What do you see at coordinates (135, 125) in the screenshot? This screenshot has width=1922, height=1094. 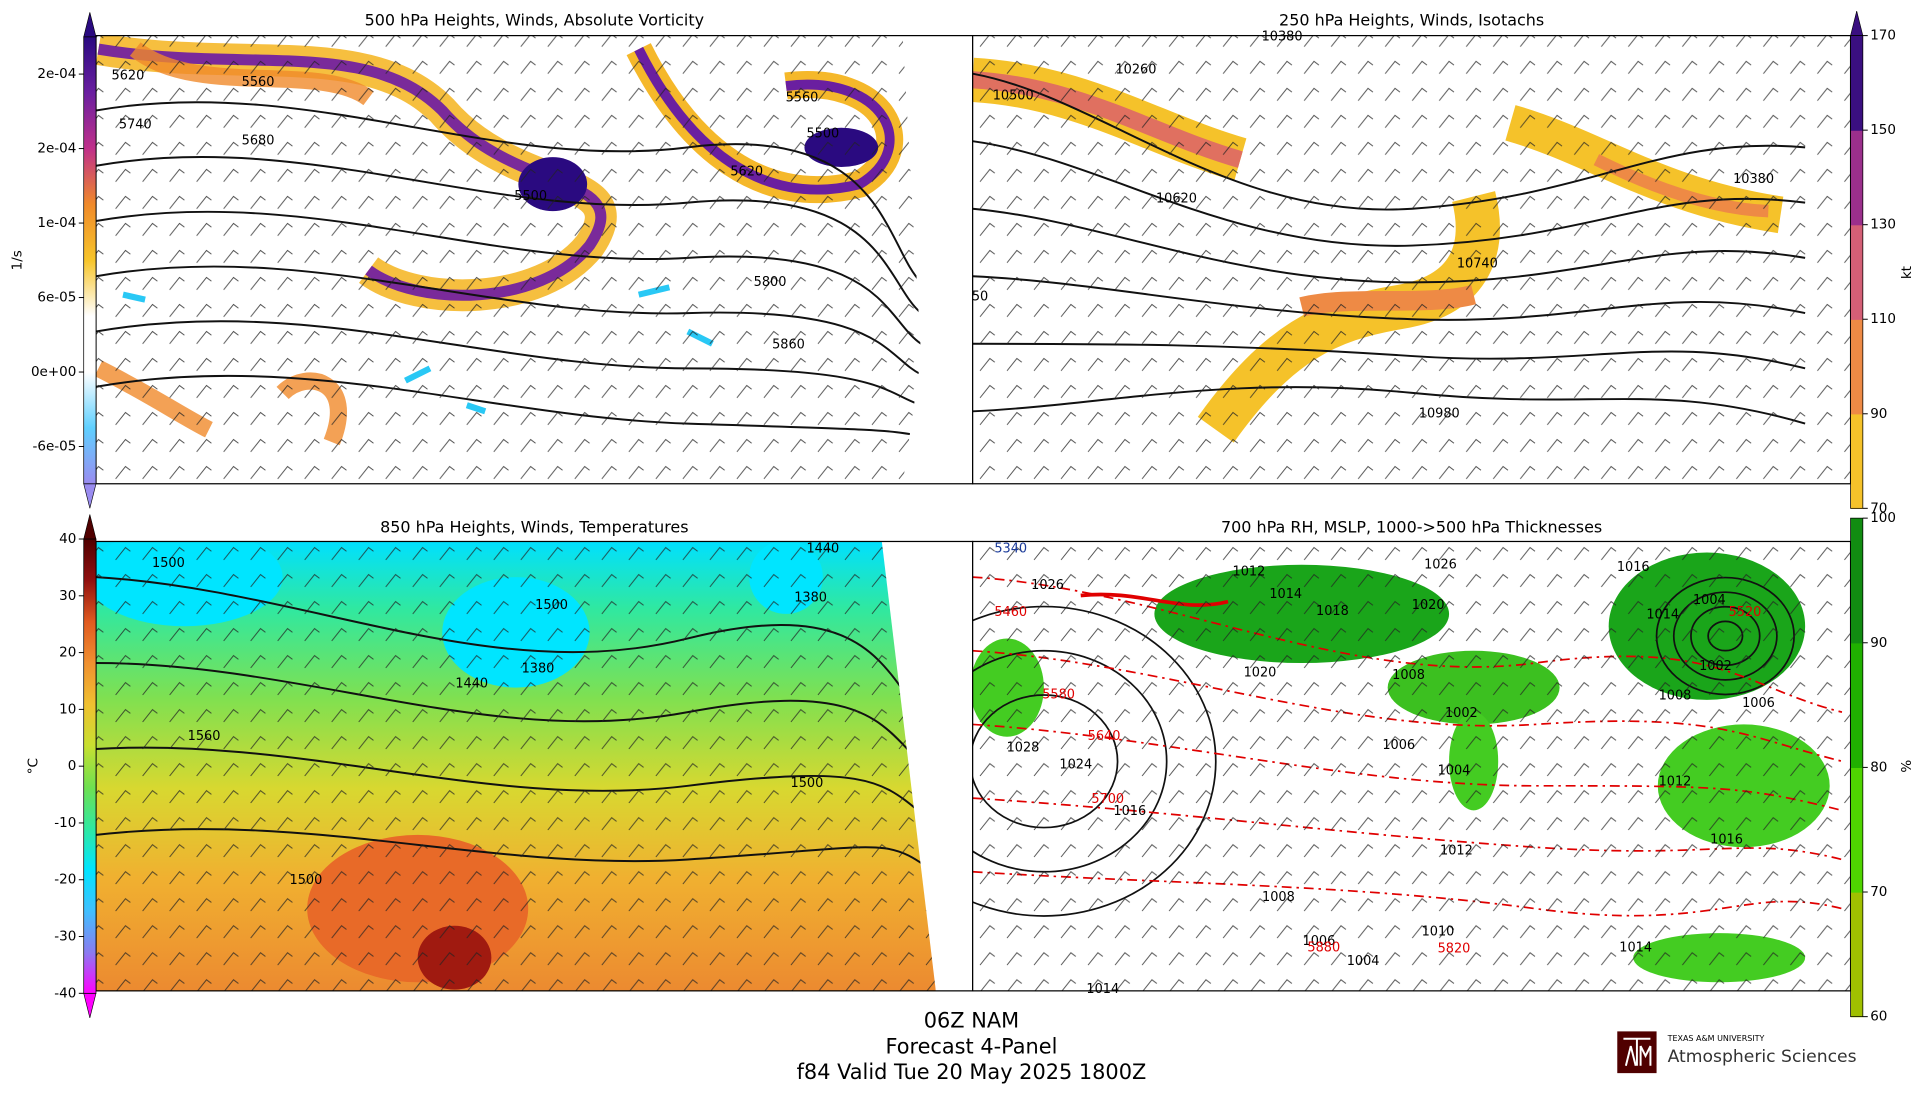 I see `contour-label: 5740` at bounding box center [135, 125].